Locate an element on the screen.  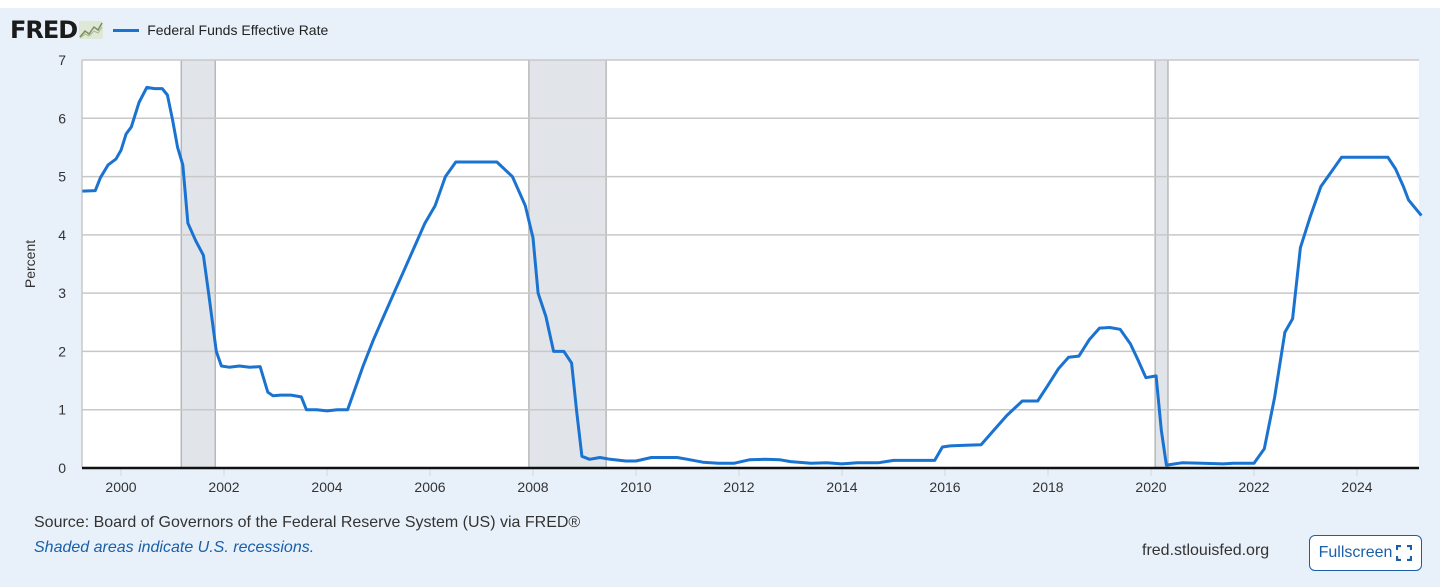
x-tick-label: 2020 is located at coordinates (1150, 487).